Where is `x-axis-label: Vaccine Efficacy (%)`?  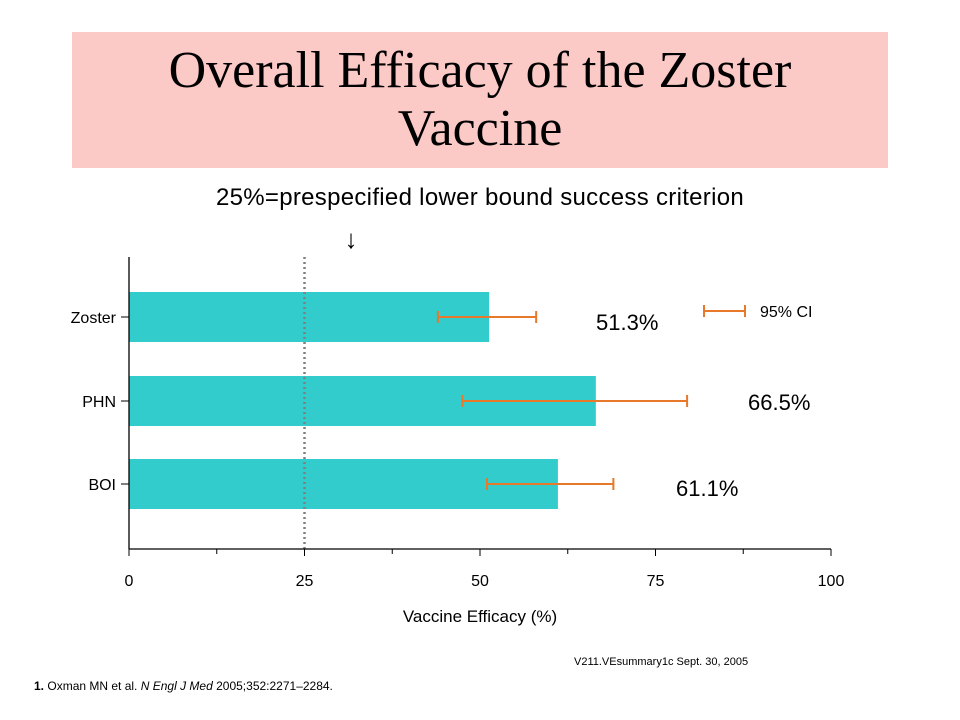 x-axis-label: Vaccine Efficacy (%) is located at coordinates (480, 616).